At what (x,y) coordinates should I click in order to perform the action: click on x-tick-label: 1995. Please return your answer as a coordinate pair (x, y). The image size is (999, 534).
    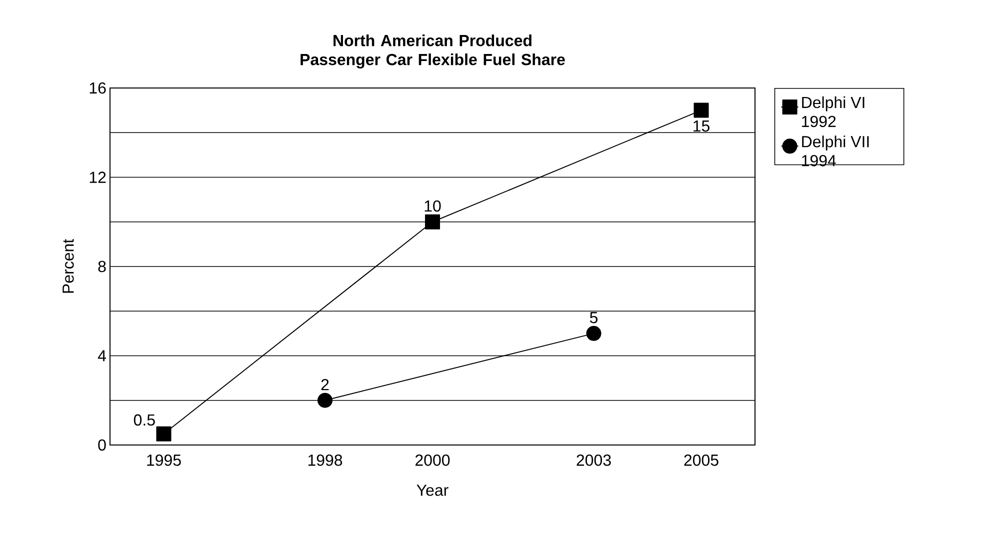
    Looking at the image, I should click on (164, 460).